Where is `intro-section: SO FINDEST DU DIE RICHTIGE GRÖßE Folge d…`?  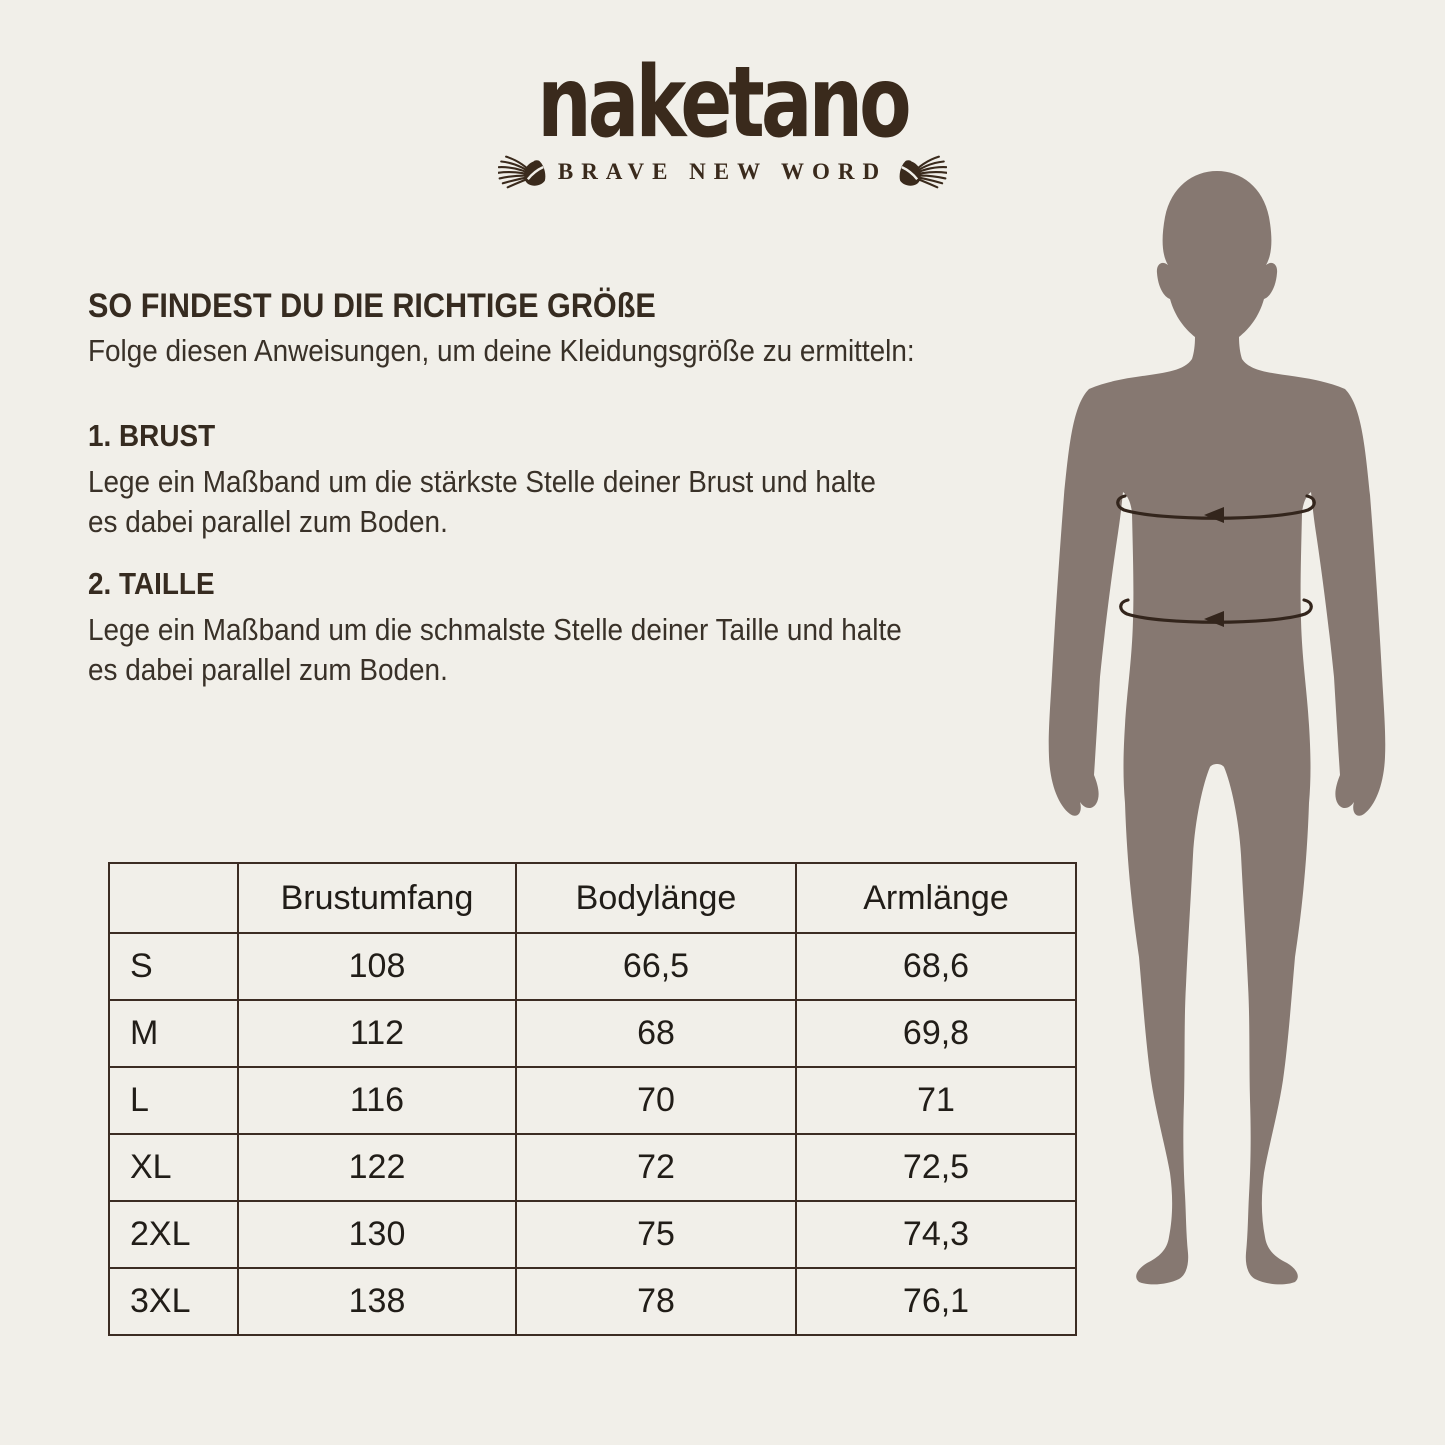 intro-section: SO FINDEST DU DIE RICHTIGE GRÖßE Folge d… is located at coordinates (538, 328).